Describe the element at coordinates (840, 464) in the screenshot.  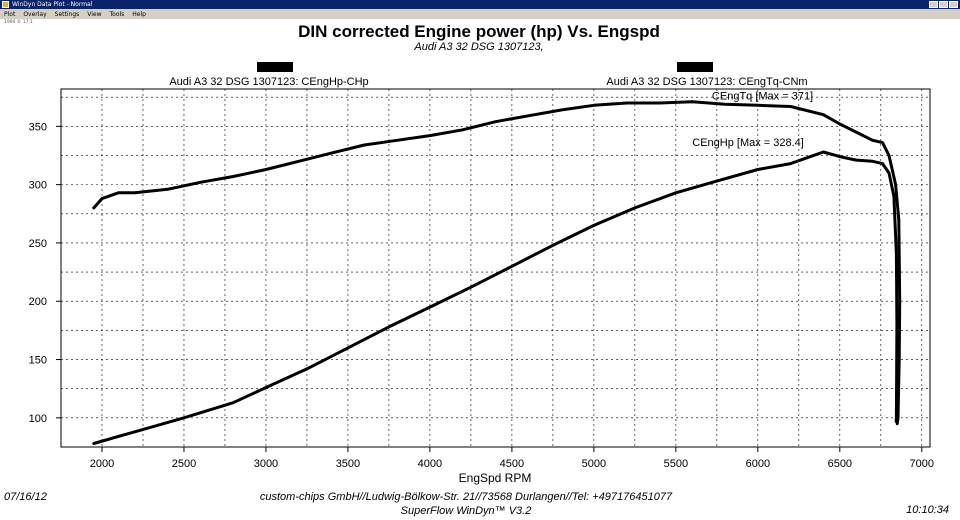
I see `x-tick-label: 6500` at that location.